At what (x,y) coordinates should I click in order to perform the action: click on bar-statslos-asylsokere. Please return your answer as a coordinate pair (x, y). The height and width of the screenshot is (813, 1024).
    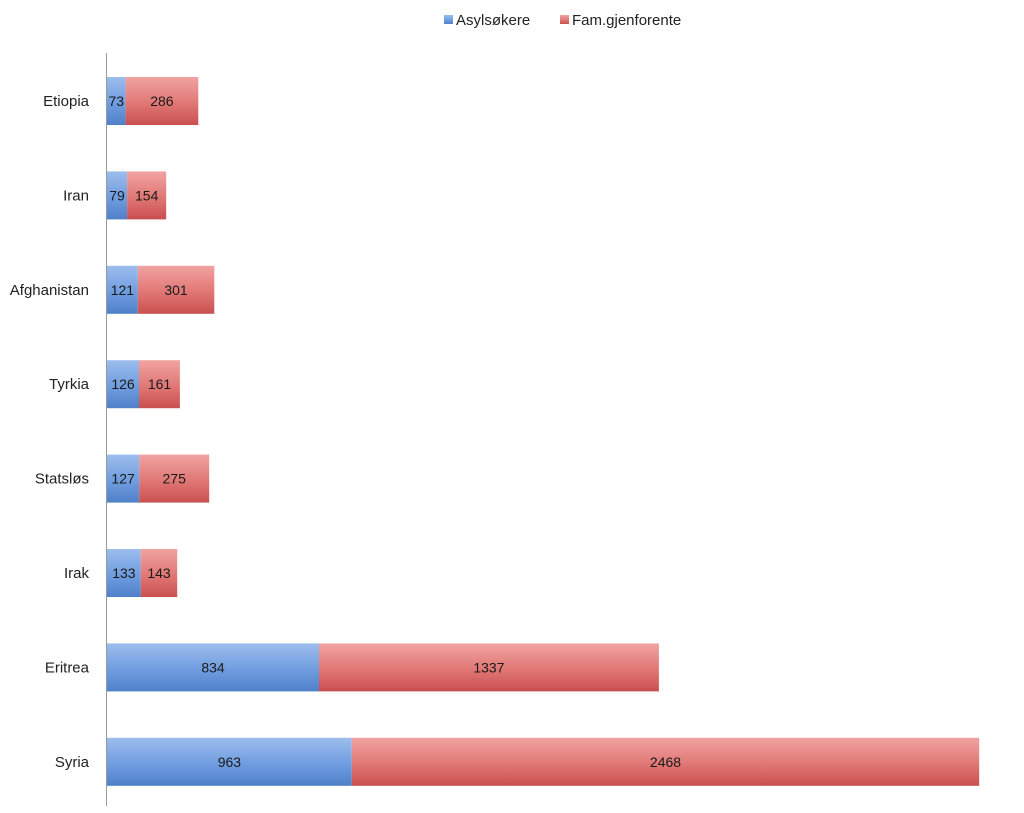
    Looking at the image, I should click on (123, 478).